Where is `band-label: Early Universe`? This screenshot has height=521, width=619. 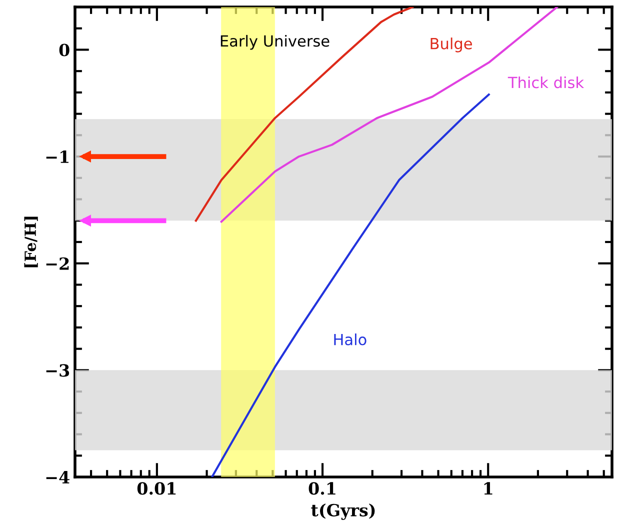
band-label: Early Universe is located at coordinates (275, 42).